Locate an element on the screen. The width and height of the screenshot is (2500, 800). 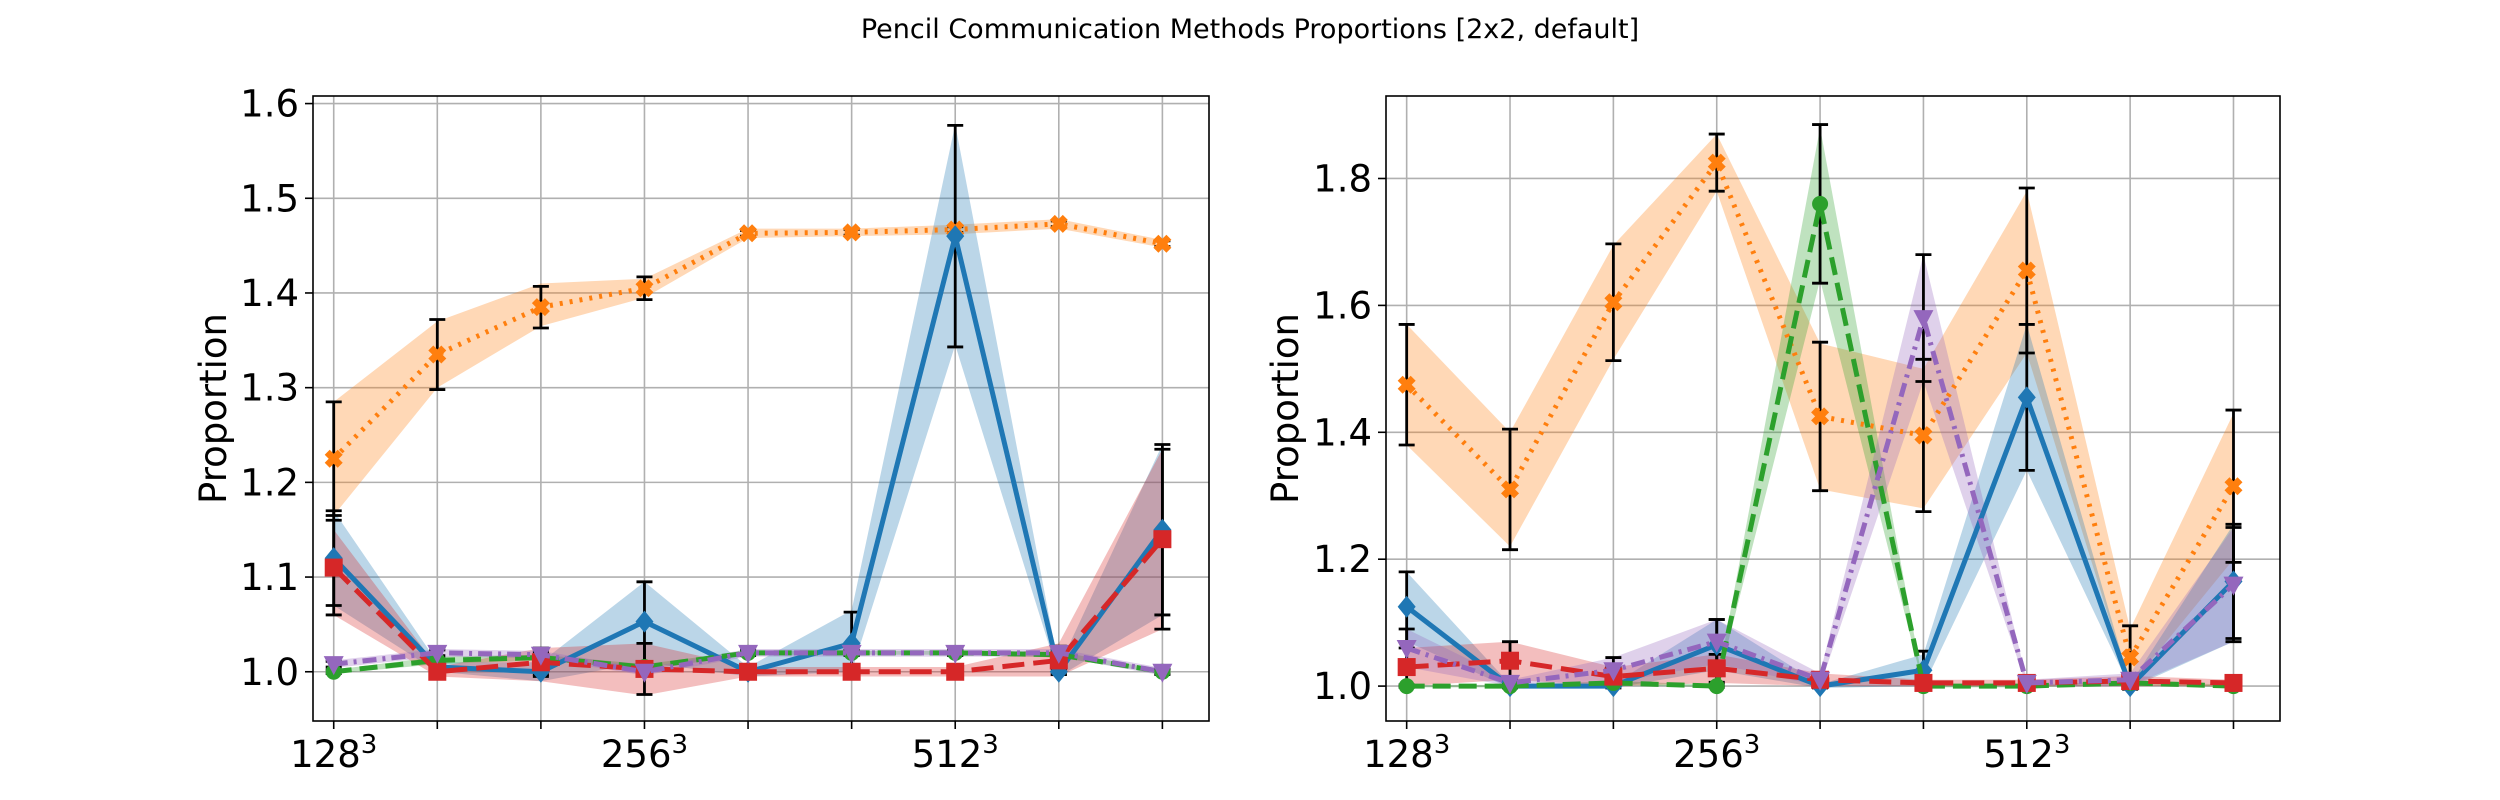
y-tick-label: 1.1 is located at coordinates (269, 577).